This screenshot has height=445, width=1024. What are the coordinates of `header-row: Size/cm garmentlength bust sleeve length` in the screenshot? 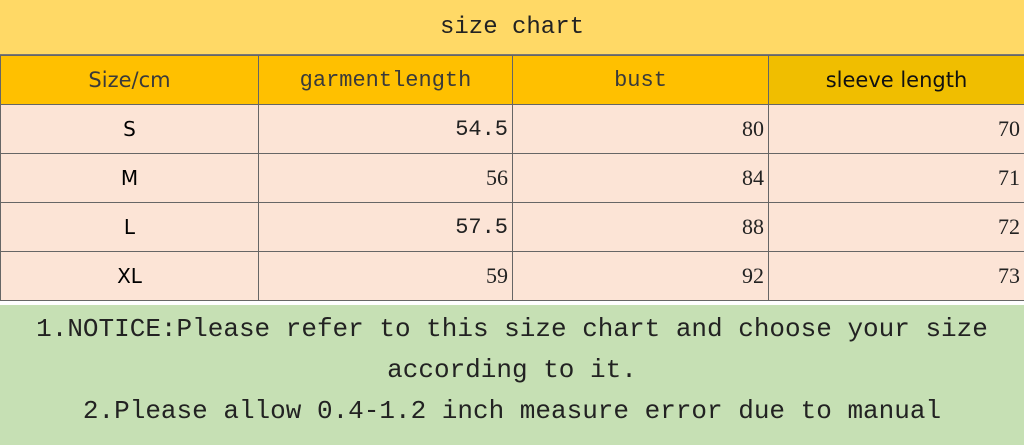 It's located at (512, 80).